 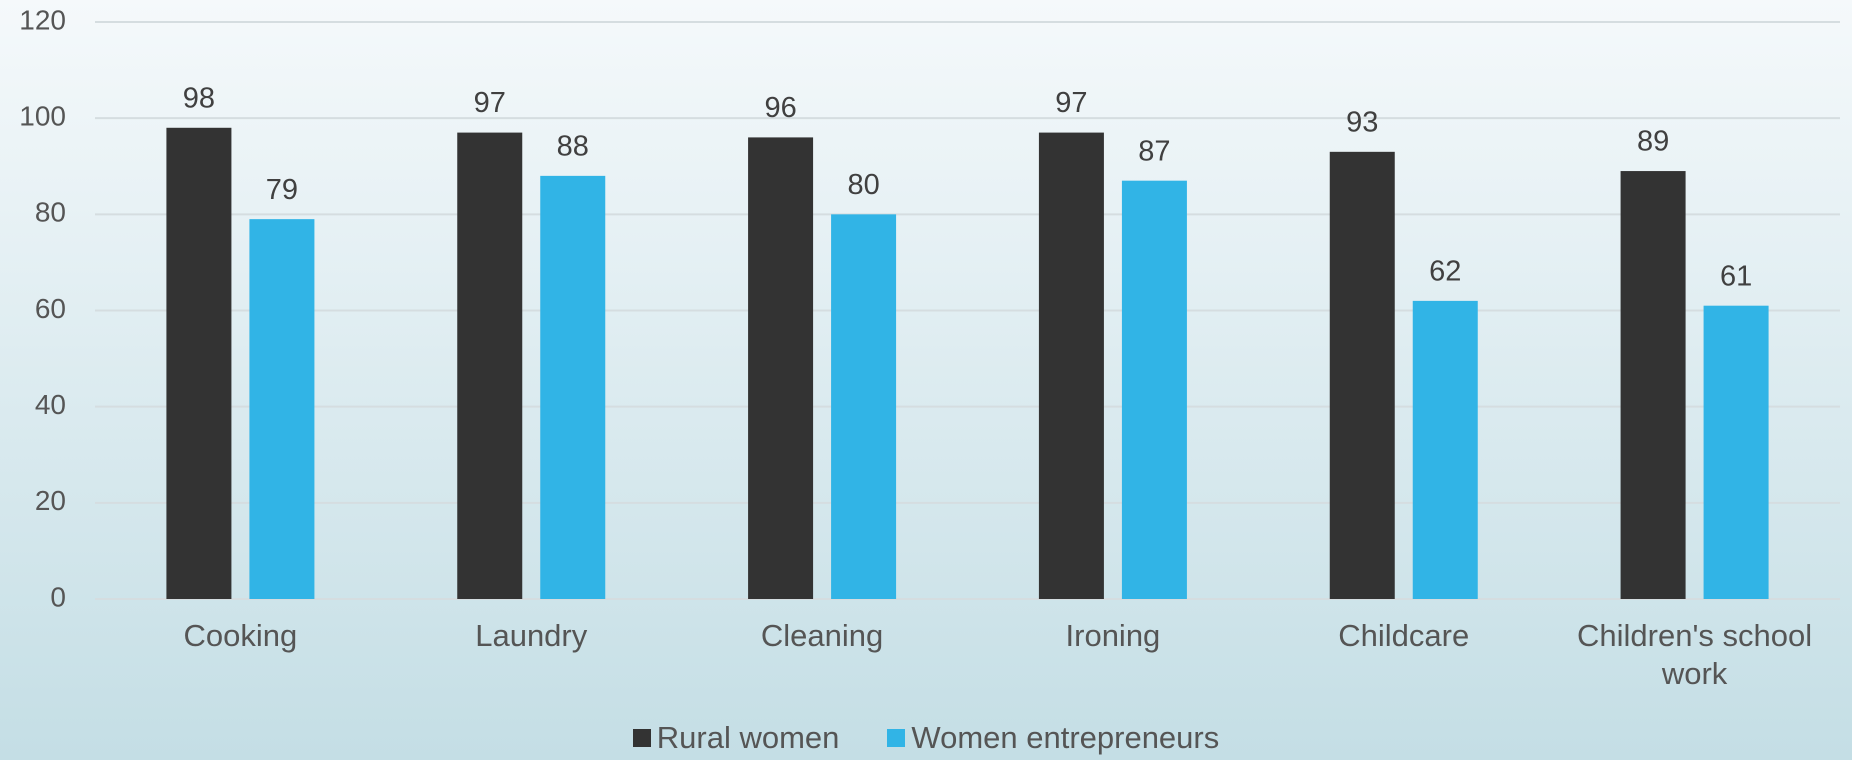 What do you see at coordinates (780, 108) in the screenshot?
I see `value-label: 96` at bounding box center [780, 108].